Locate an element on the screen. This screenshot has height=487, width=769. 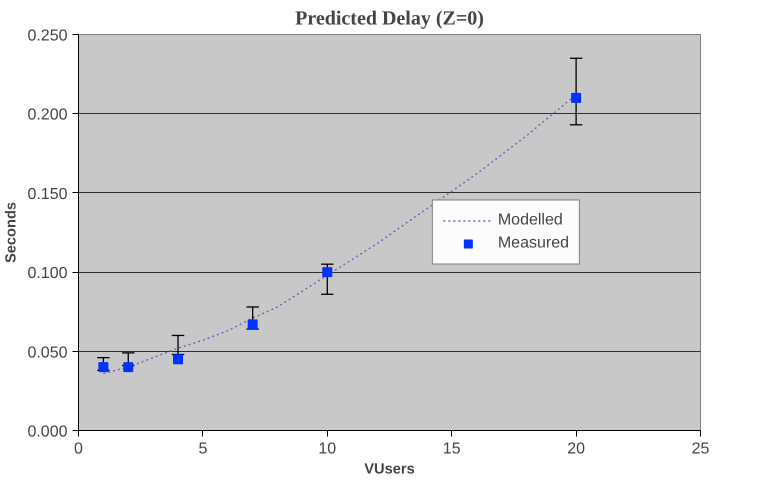
y-tick-label: 0.050 is located at coordinates (47, 353).